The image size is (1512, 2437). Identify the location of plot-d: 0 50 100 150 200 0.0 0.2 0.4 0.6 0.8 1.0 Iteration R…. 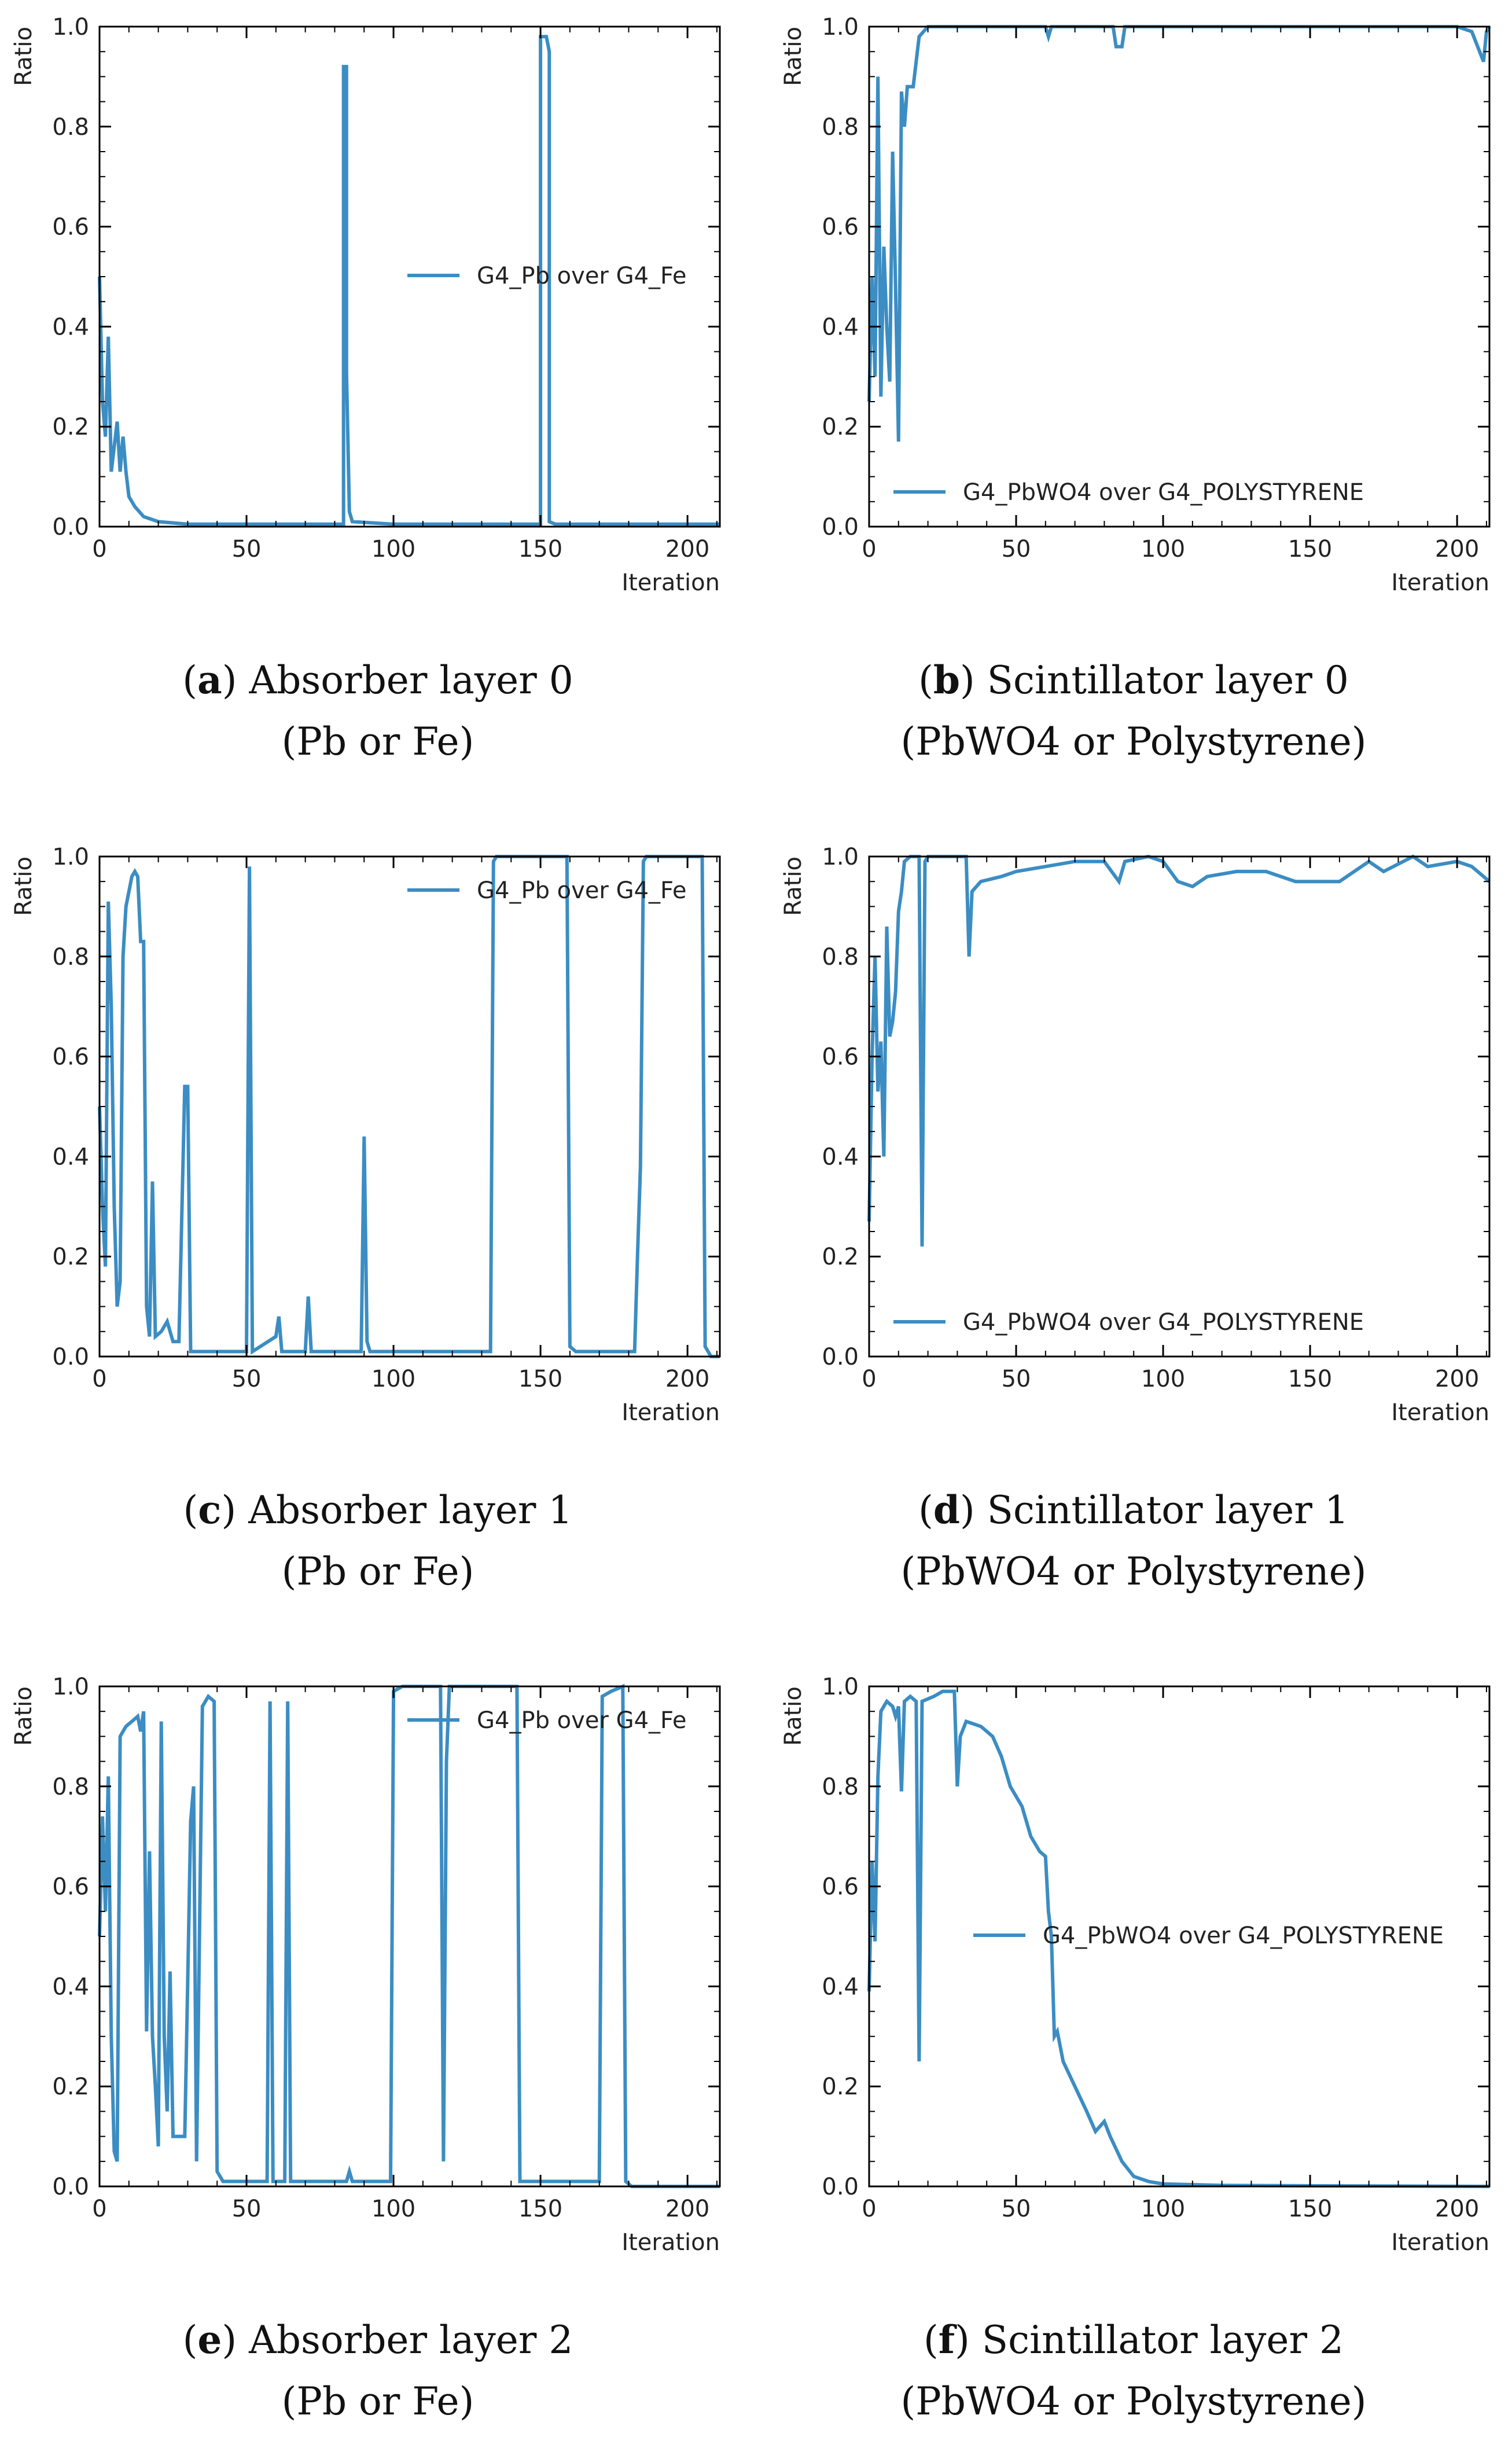
(1135, 1135).